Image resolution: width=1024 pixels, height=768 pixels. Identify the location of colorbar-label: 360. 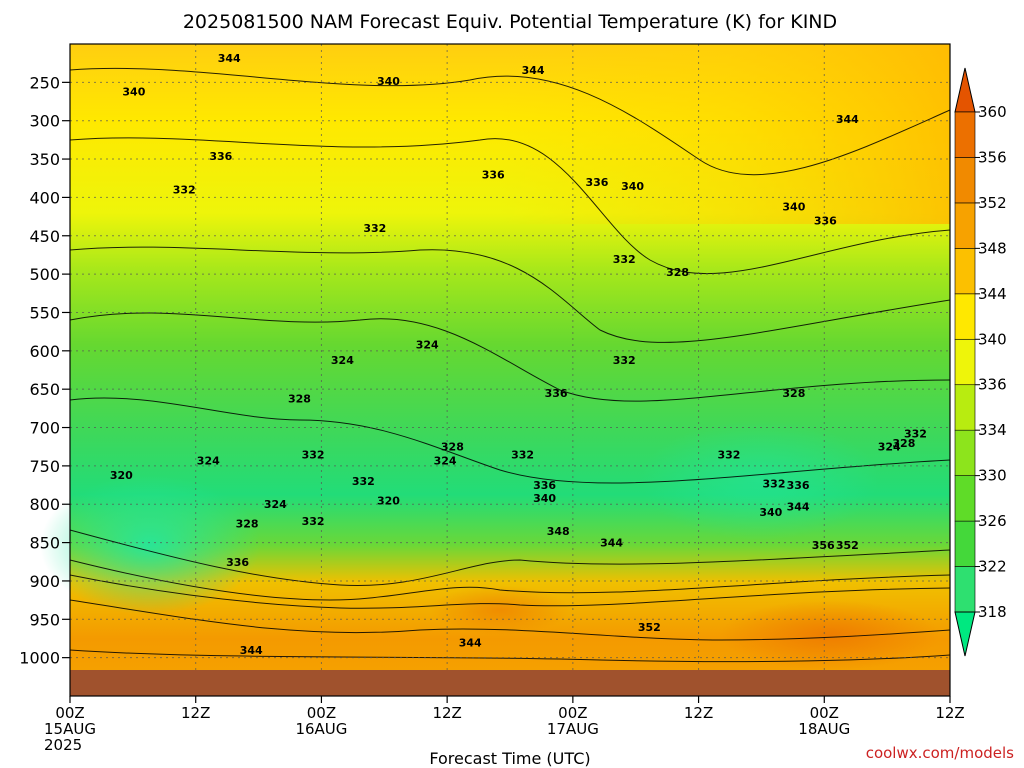
(992, 112).